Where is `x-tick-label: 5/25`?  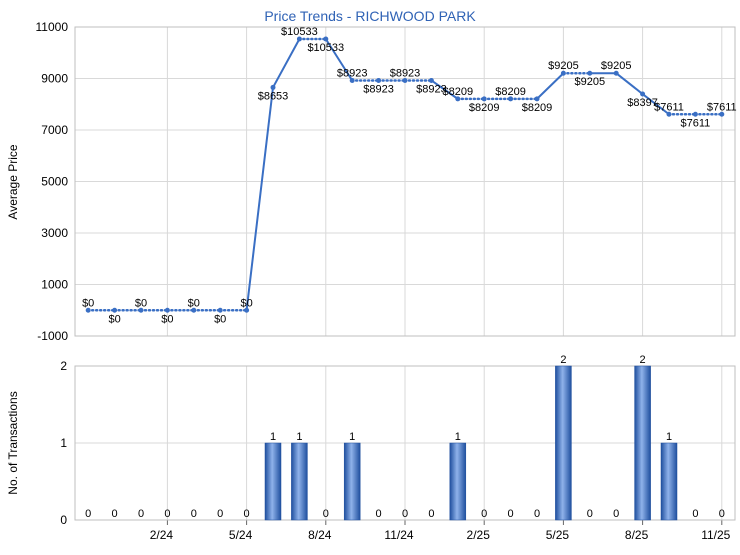
x-tick-label: 5/25 is located at coordinates (558, 535).